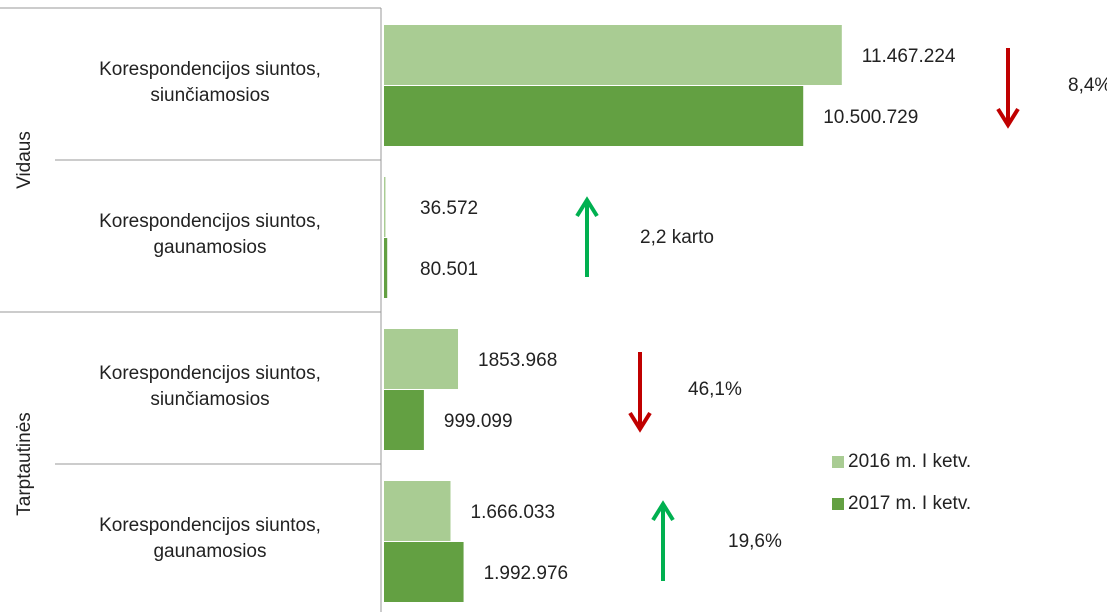  Describe the element at coordinates (513, 512) in the screenshot. I see `value-label: 1.666.033` at that location.